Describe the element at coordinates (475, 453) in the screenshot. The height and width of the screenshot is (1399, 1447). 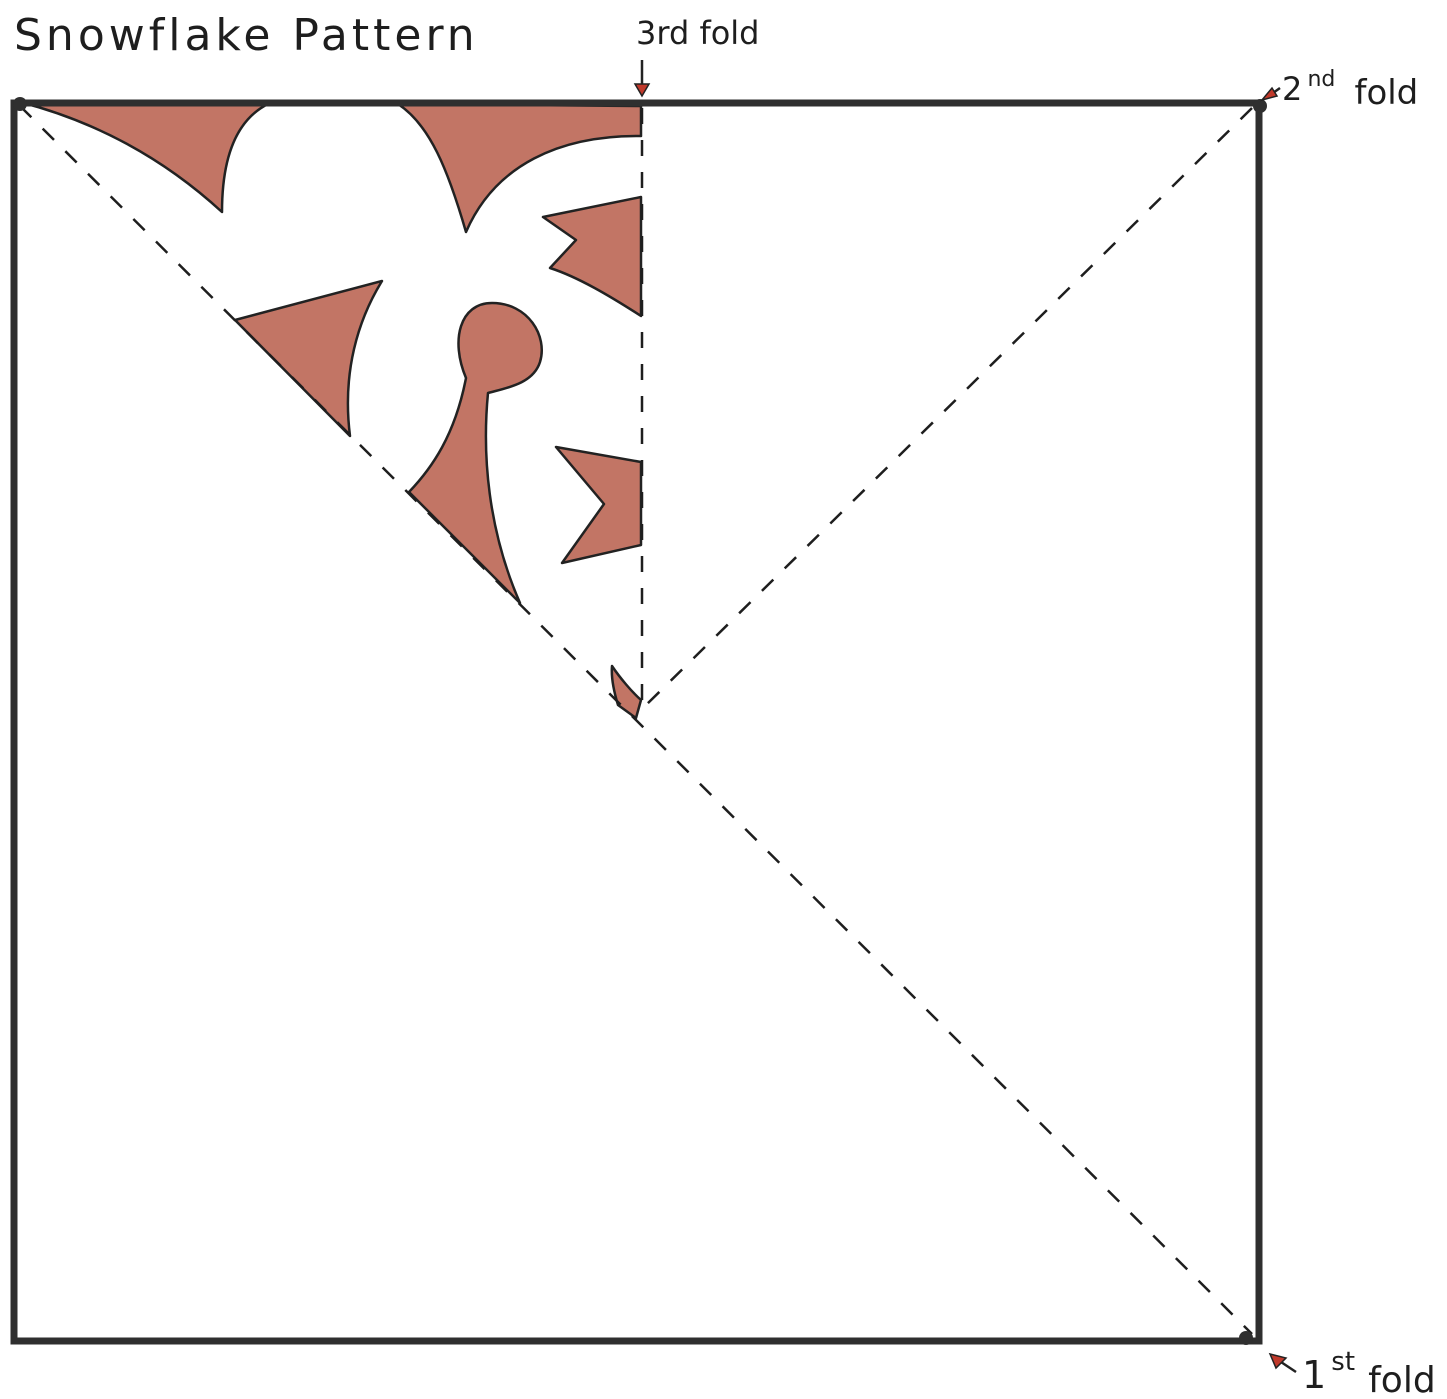
I see `cutout-teardrop` at that location.